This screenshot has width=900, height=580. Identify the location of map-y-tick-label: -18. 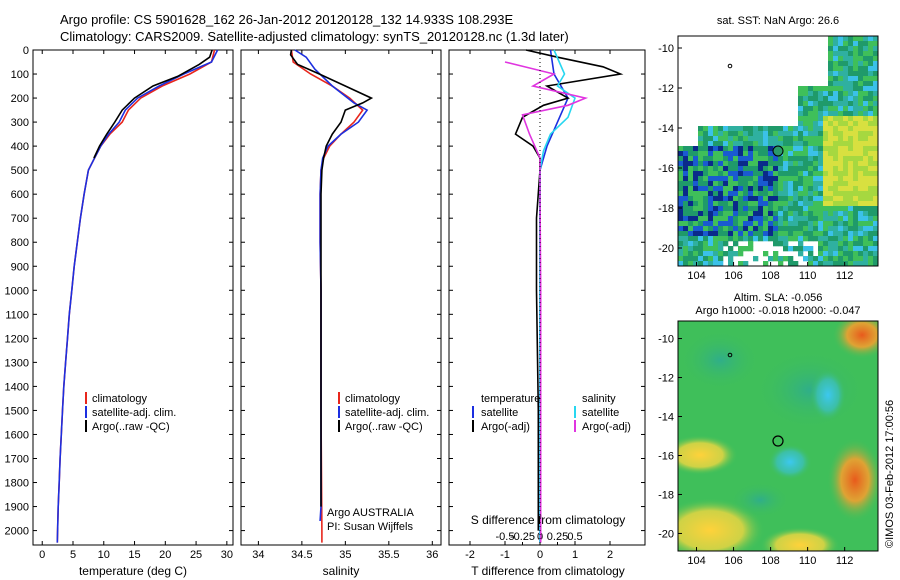
(666, 209).